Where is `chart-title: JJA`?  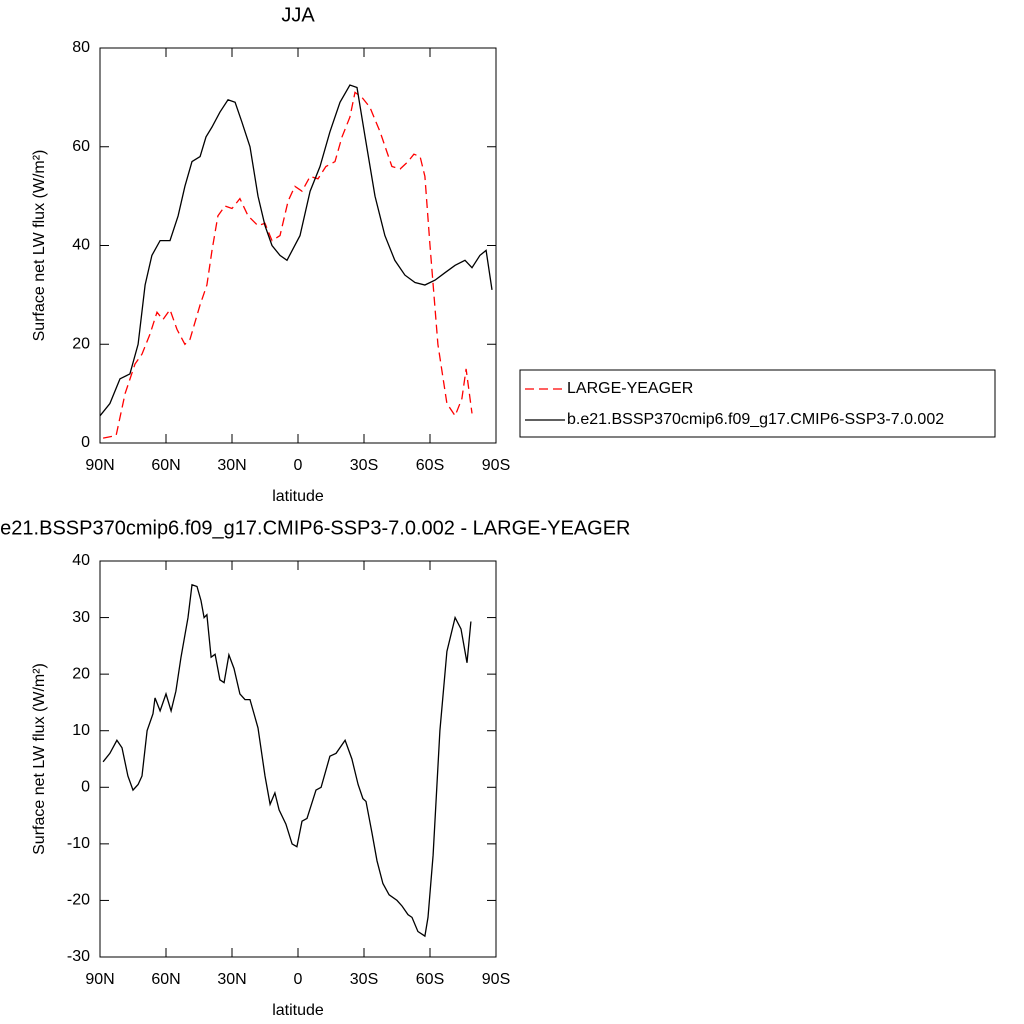 chart-title: JJA is located at coordinates (298, 15).